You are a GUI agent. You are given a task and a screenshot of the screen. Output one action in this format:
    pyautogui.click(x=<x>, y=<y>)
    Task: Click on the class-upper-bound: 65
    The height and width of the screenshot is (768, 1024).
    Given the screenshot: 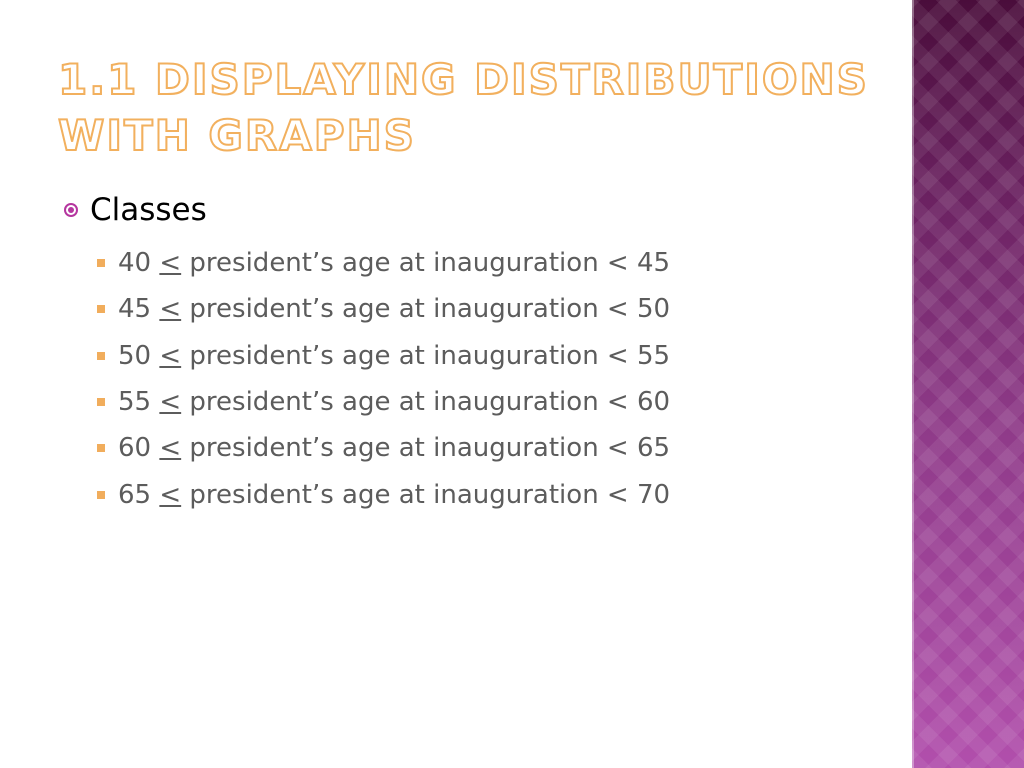 What is the action you would take?
    pyautogui.click(x=653, y=448)
    